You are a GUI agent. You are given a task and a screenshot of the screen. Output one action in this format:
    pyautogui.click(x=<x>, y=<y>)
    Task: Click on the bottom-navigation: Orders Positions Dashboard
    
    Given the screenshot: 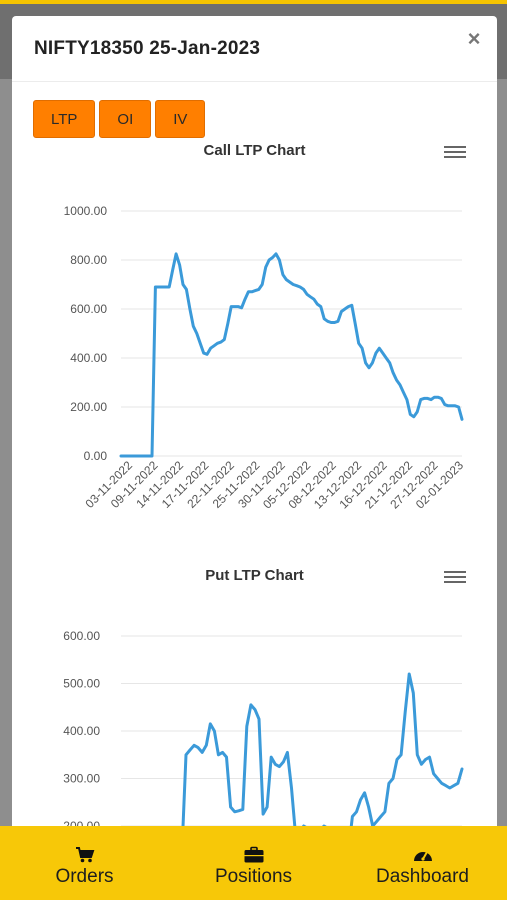 What is the action you would take?
    pyautogui.click(x=253, y=863)
    